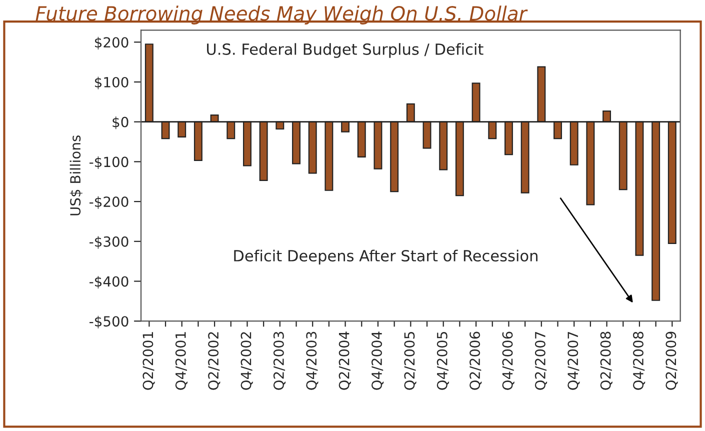  I want to click on x-tick-label: Q4/2001, so click(181, 361).